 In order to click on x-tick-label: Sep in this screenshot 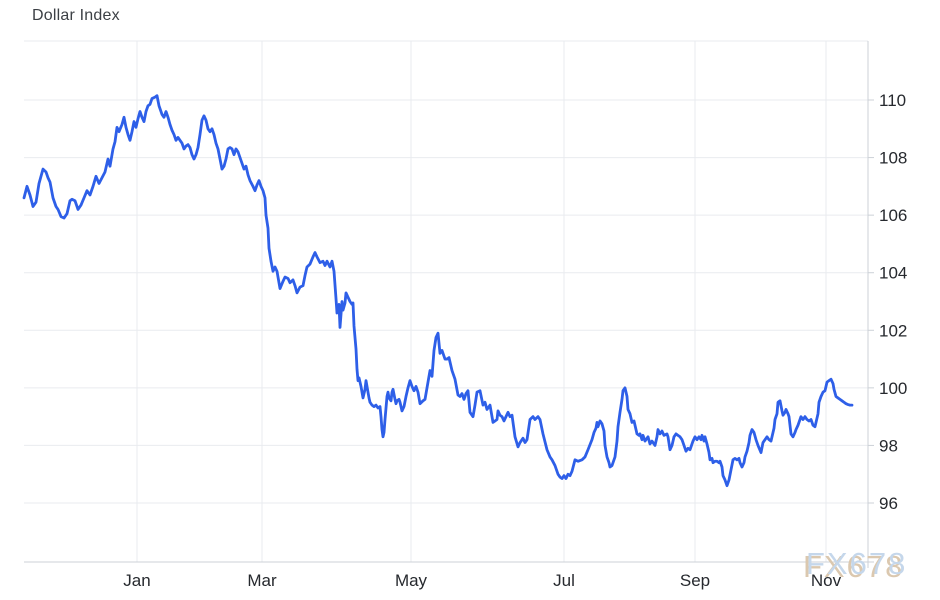, I will do `click(695, 580)`.